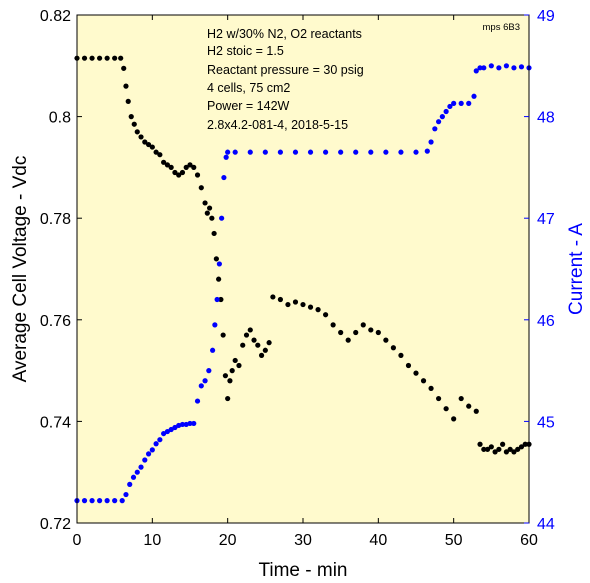 The image size is (590, 583). I want to click on left-tick-label: 0.74, so click(55, 422).